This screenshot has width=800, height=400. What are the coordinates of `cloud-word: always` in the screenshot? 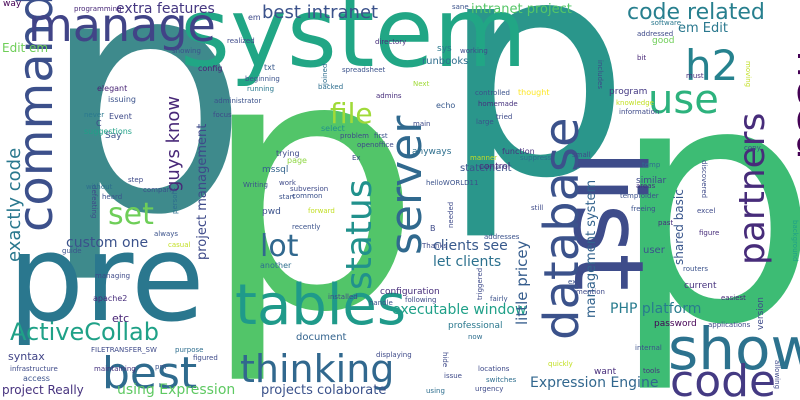 It's located at (166, 234).